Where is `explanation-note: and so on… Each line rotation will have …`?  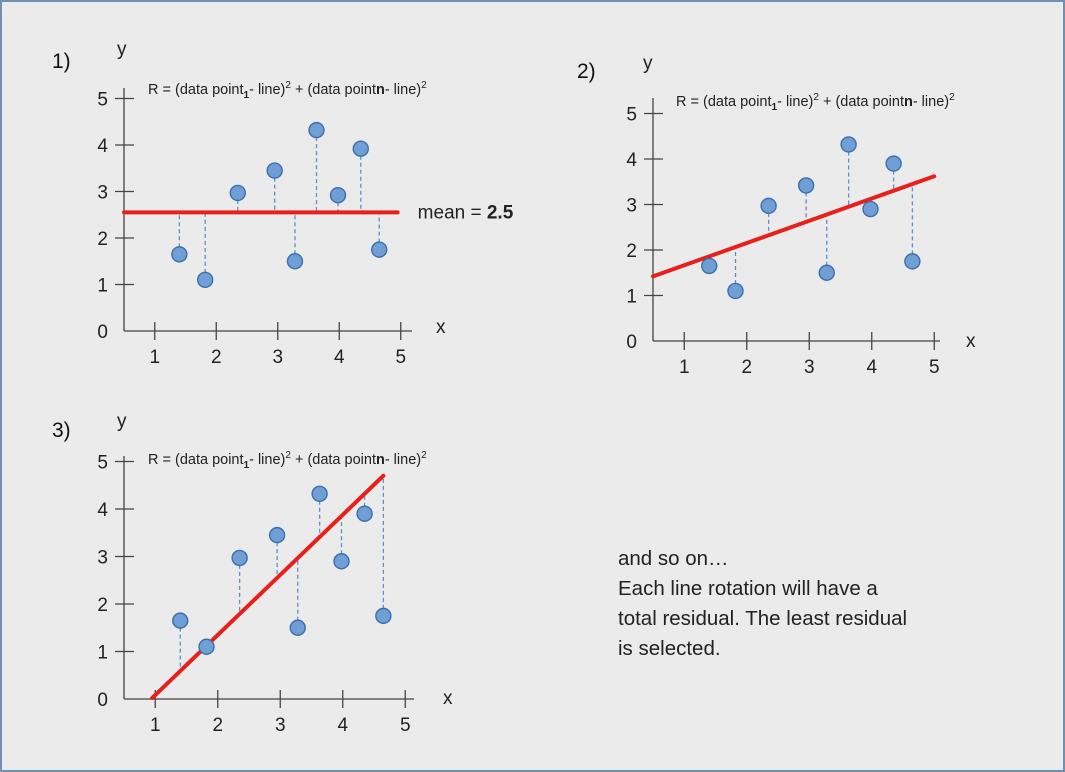
explanation-note: and so on… Each line rotation will have … is located at coordinates (818, 604).